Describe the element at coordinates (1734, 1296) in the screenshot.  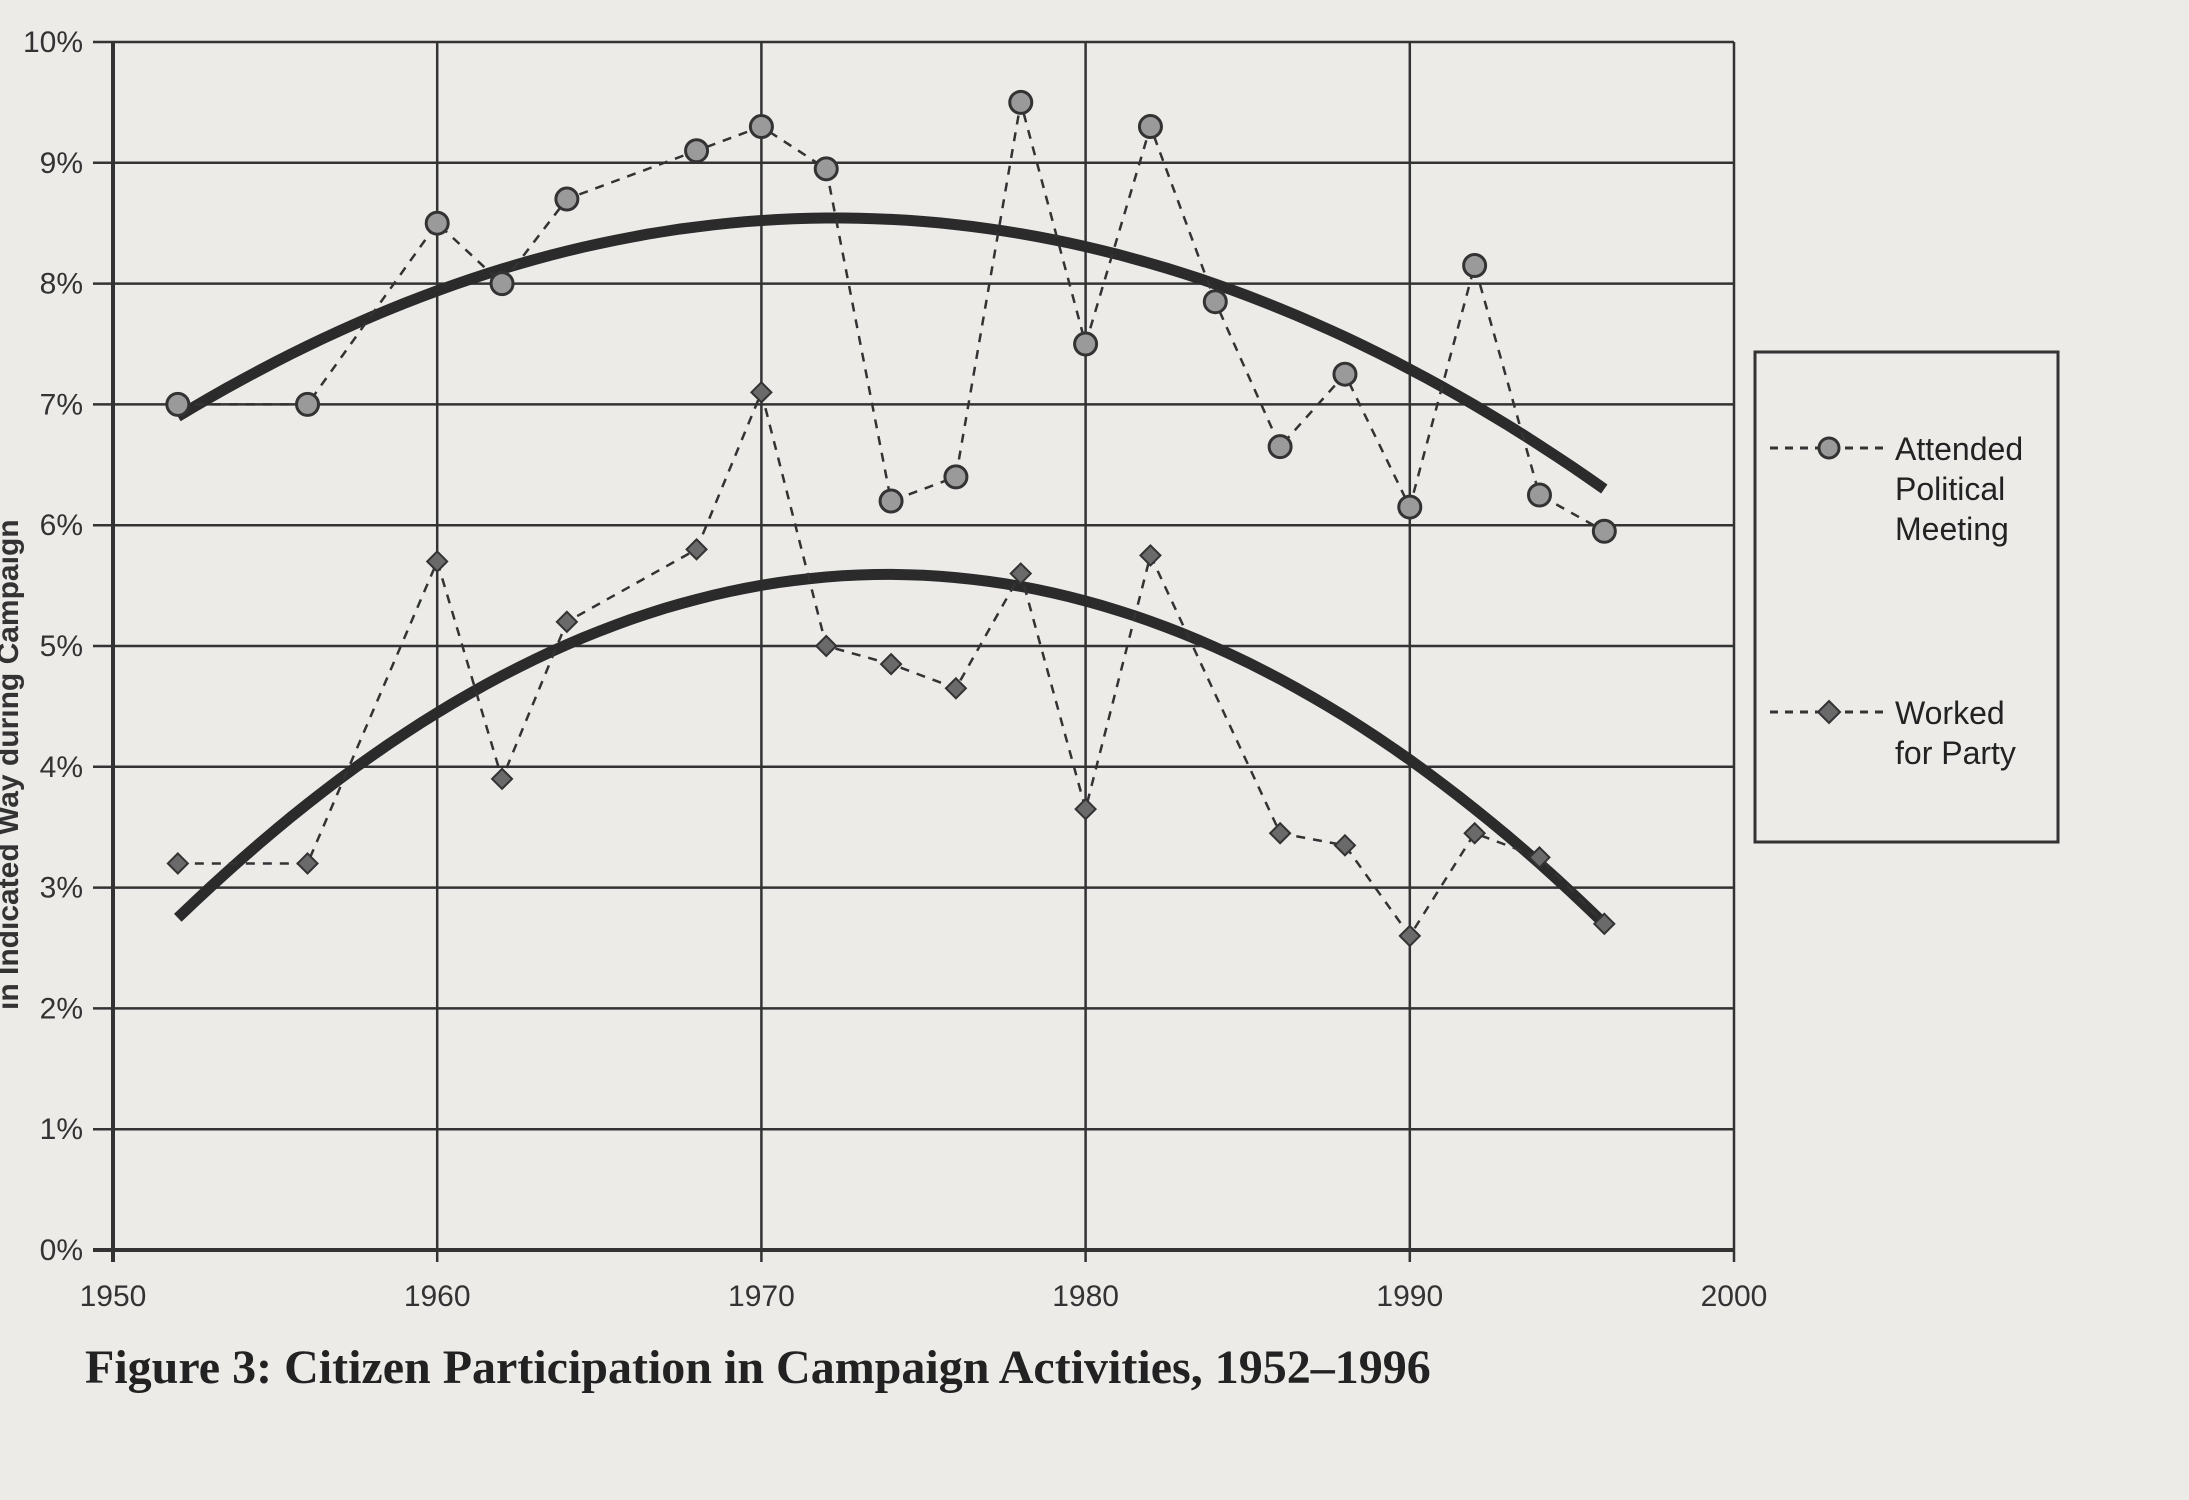
I see `x-tick-label: 2000` at that location.